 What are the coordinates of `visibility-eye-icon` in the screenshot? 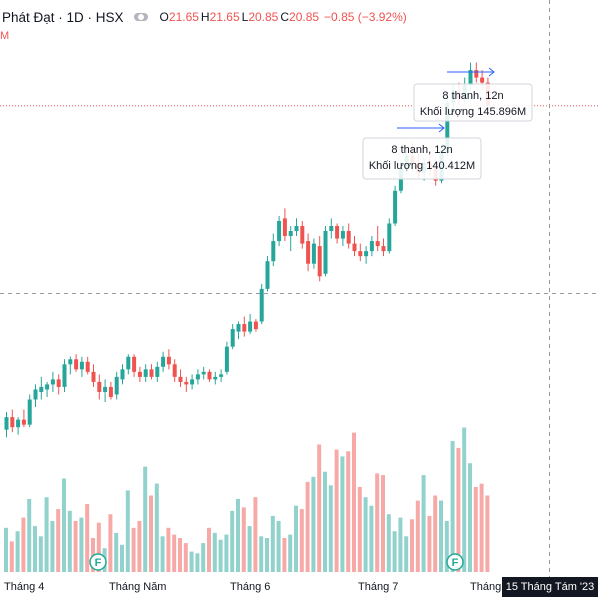 It's located at (140, 17).